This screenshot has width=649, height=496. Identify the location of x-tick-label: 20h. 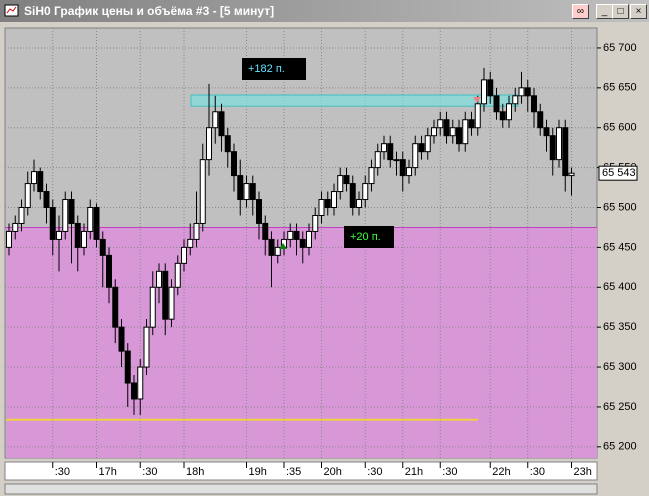
(333, 472).